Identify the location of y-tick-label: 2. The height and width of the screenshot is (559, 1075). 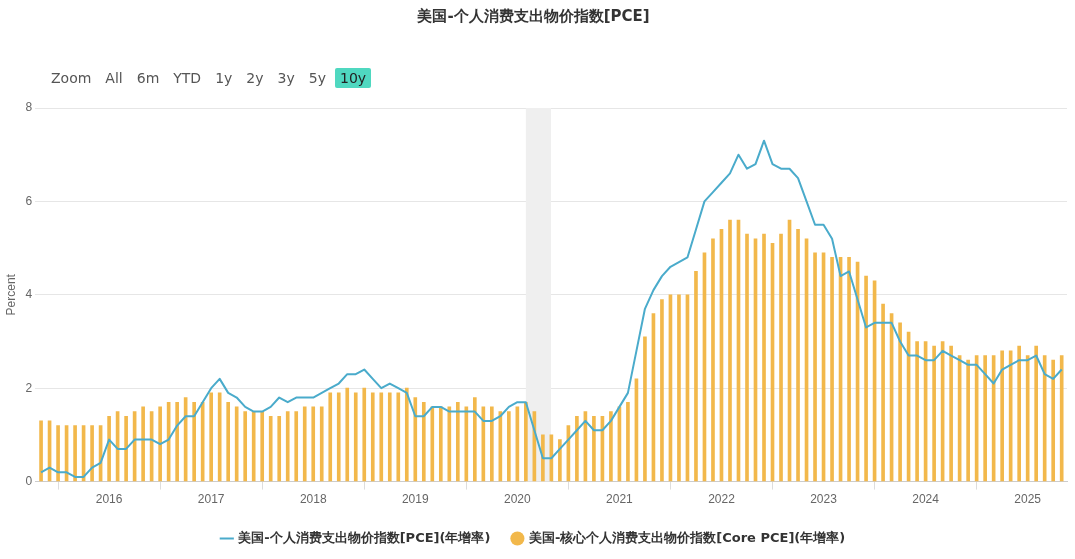
(29, 387).